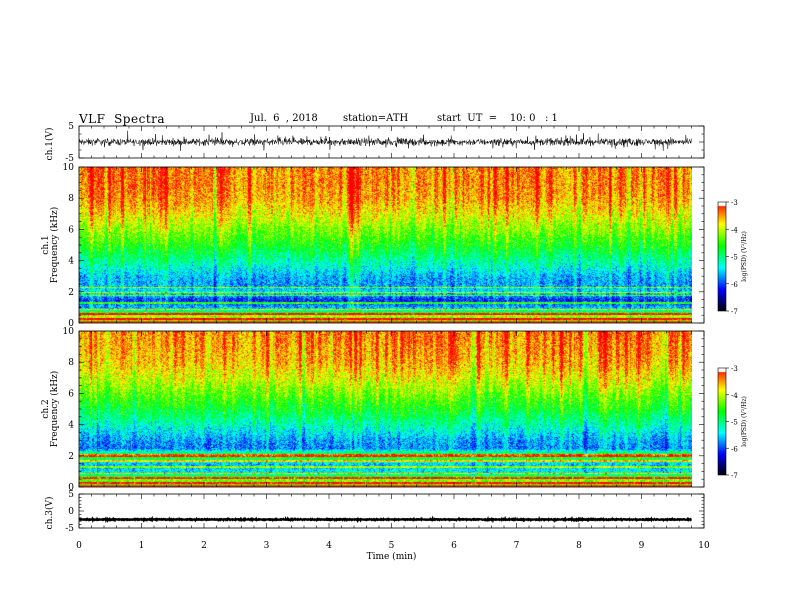 This screenshot has width=792, height=612. What do you see at coordinates (385, 140) in the screenshot?
I see `ch1-waveform-trace` at bounding box center [385, 140].